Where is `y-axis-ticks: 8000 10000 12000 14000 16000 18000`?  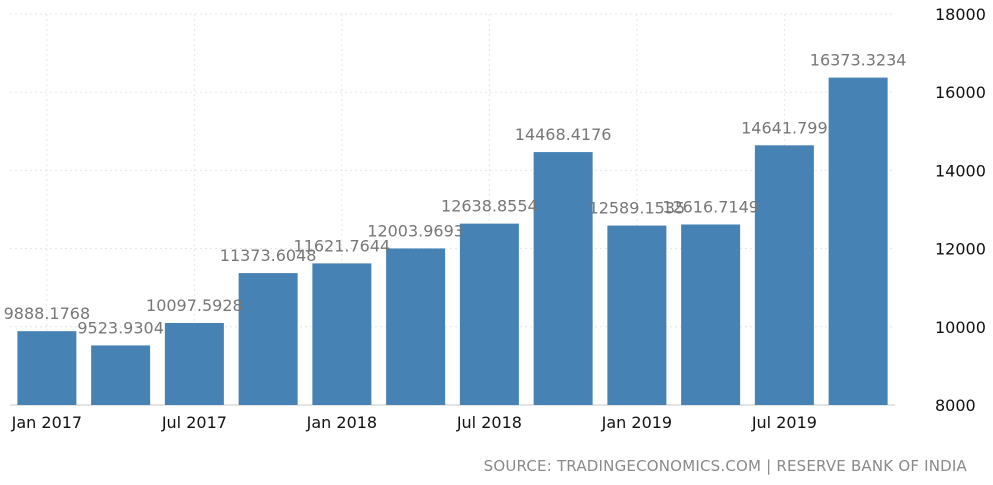
y-axis-ticks: 8000 10000 12000 14000 16000 18000 is located at coordinates (960, 210).